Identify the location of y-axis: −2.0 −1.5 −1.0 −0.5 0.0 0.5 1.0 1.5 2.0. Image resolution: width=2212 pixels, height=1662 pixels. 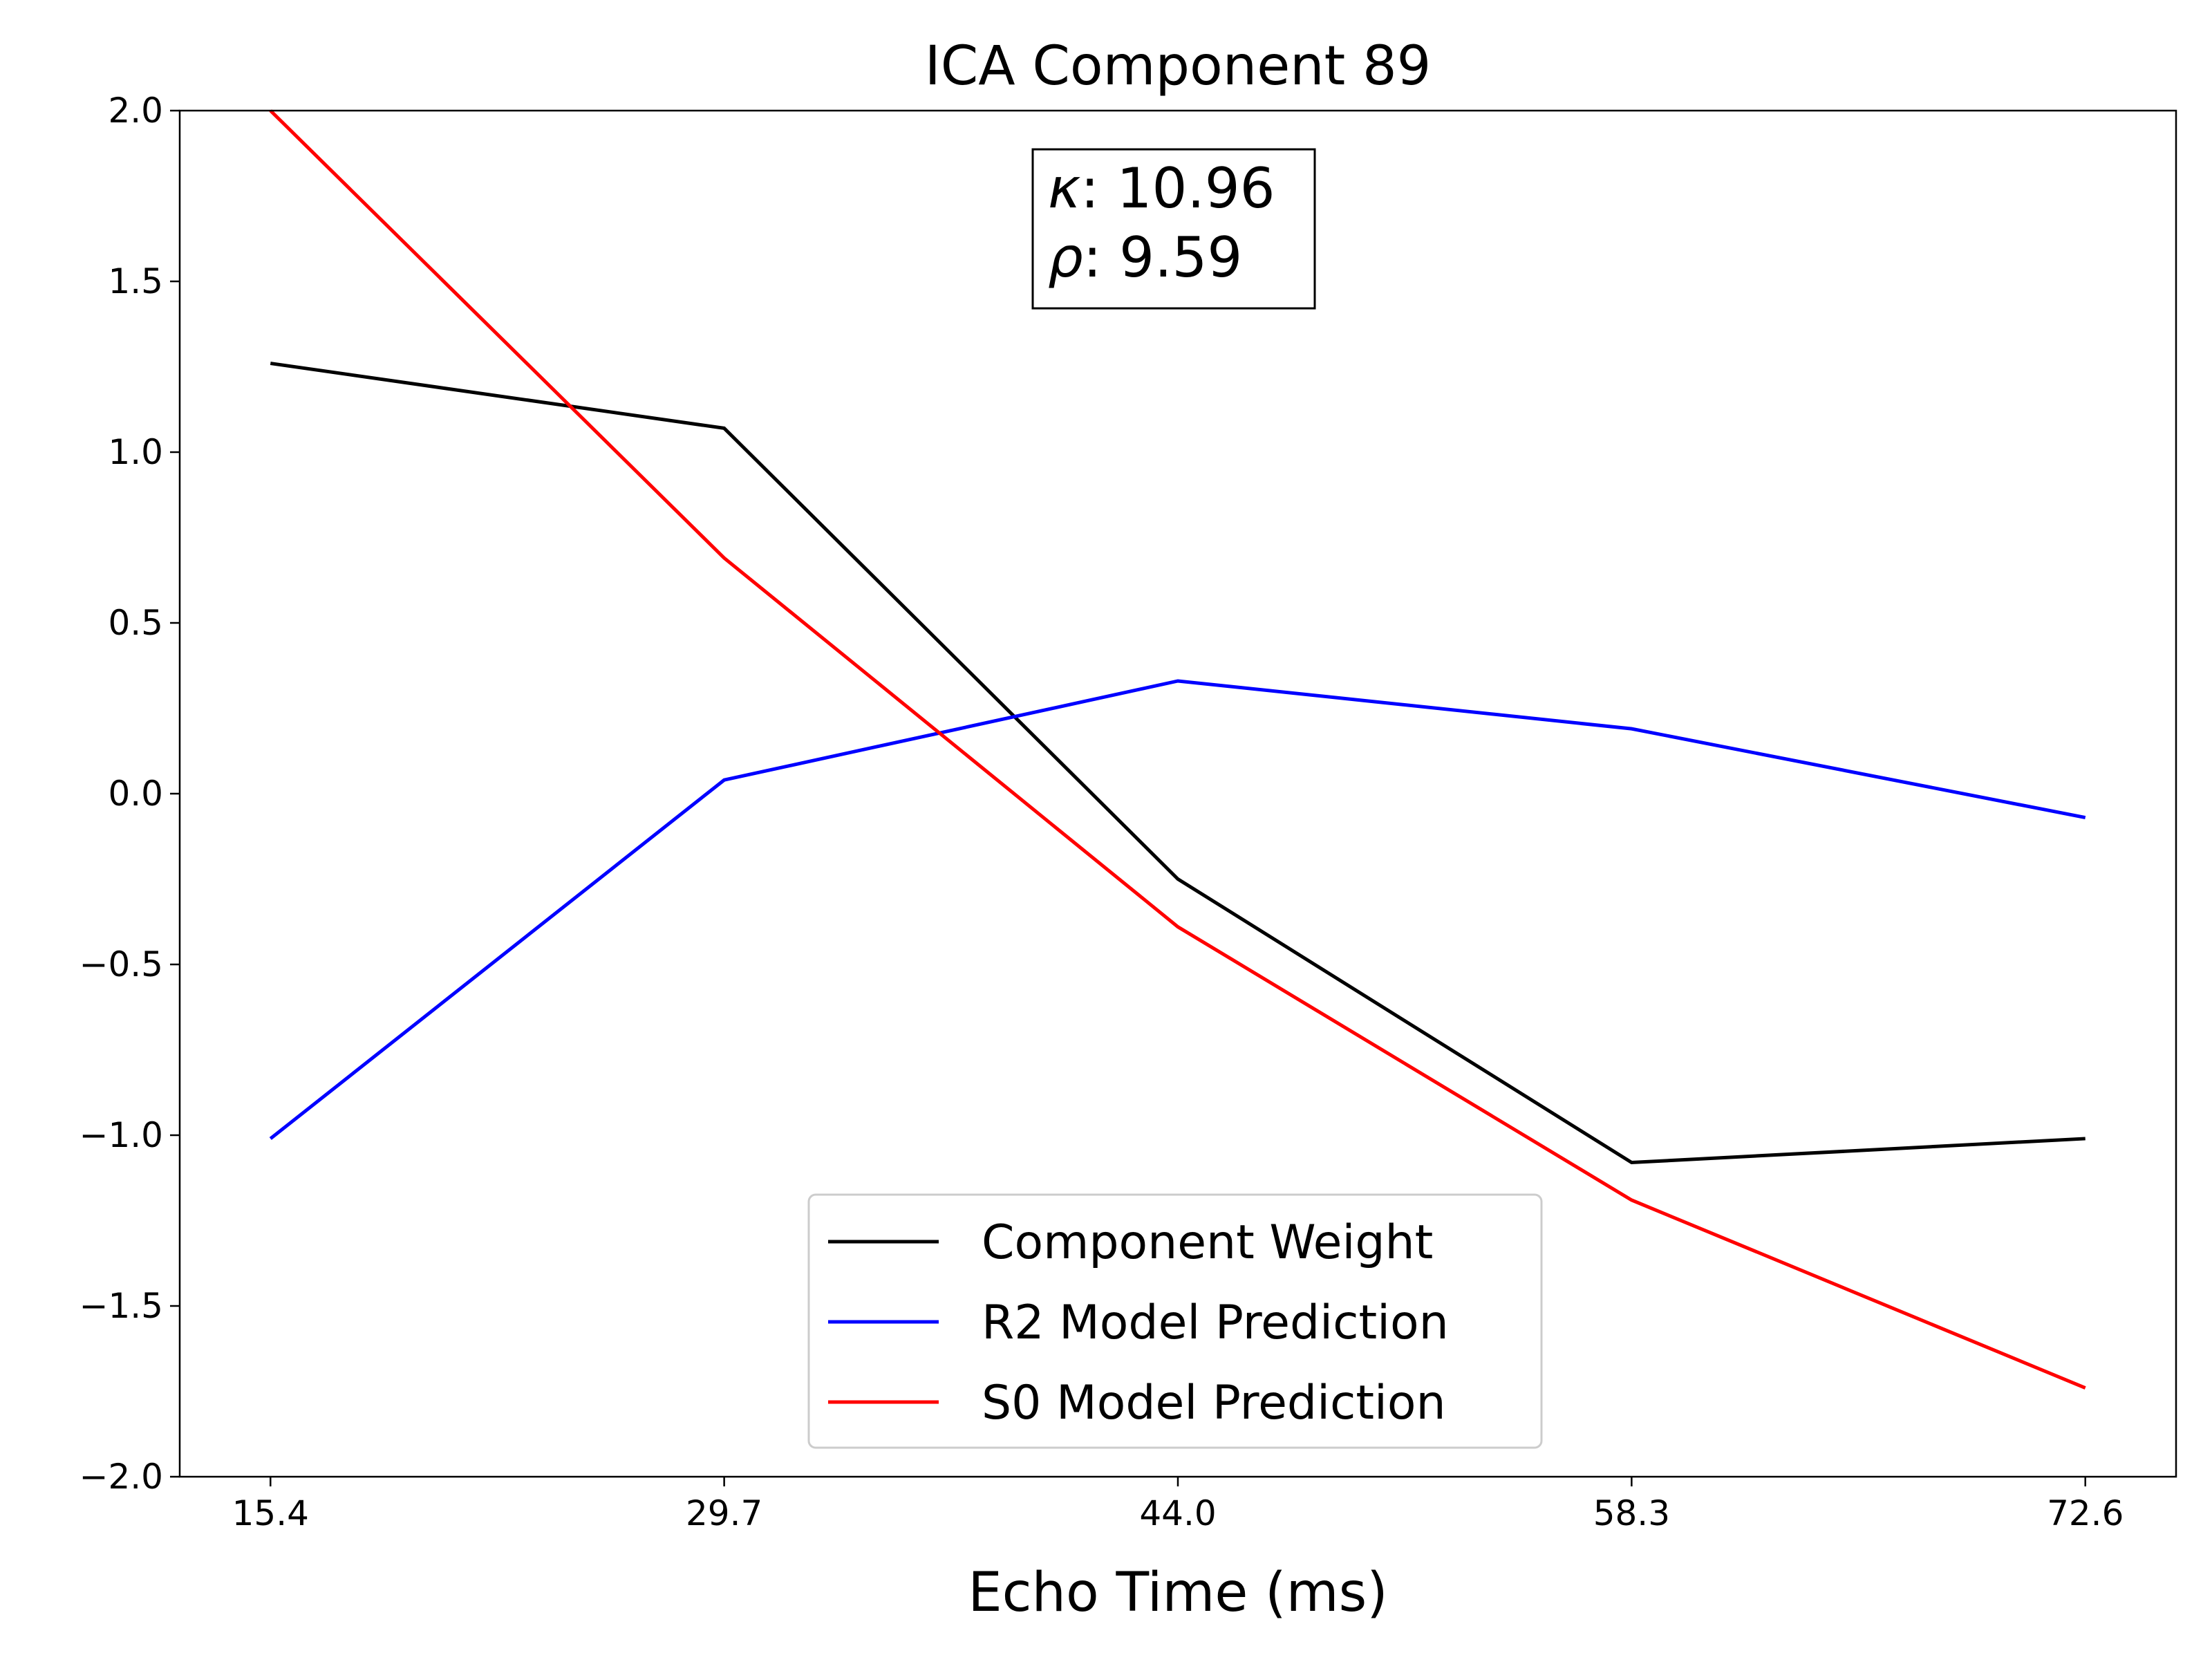
(129, 794).